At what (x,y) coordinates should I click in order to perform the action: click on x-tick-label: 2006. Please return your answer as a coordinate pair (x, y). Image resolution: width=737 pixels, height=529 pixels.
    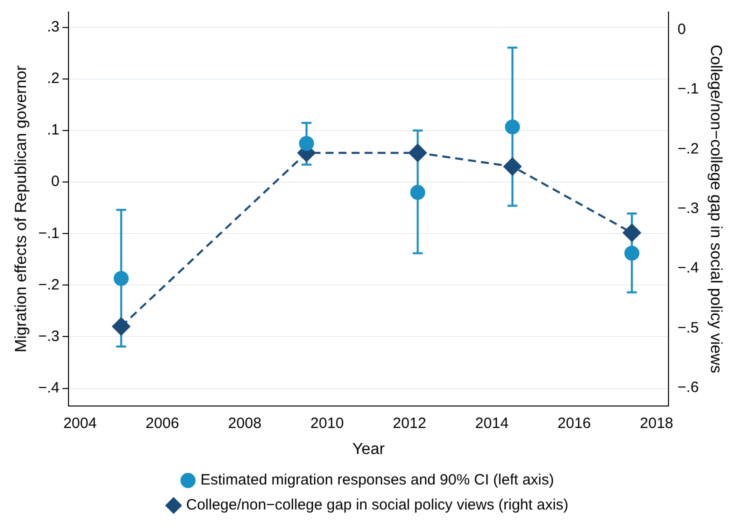
    Looking at the image, I should click on (163, 423).